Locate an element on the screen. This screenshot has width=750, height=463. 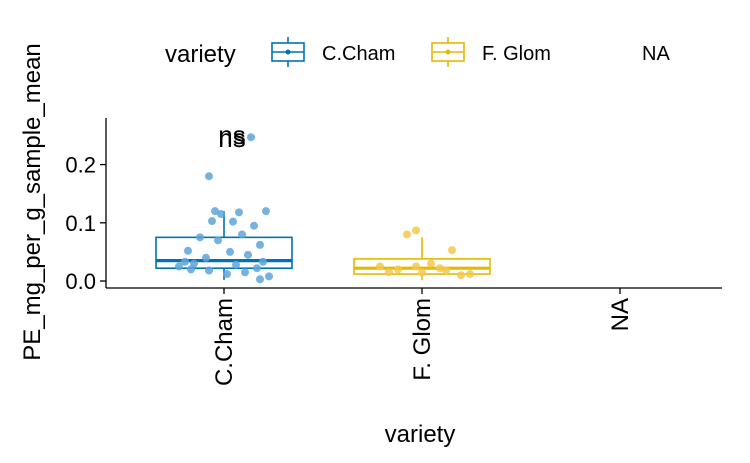
legend: variety C.Cham F. Glom NA is located at coordinates (417, 52).